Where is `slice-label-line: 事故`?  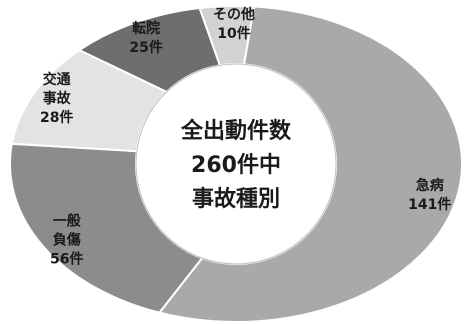
slice-label-line: 事故 is located at coordinates (57, 98).